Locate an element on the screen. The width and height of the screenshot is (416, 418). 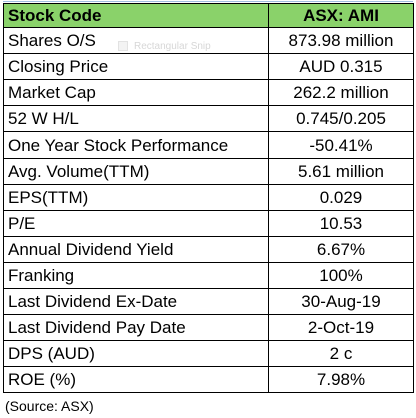
table-header-row: Stock Code ASX: AMI is located at coordinates (208, 15).